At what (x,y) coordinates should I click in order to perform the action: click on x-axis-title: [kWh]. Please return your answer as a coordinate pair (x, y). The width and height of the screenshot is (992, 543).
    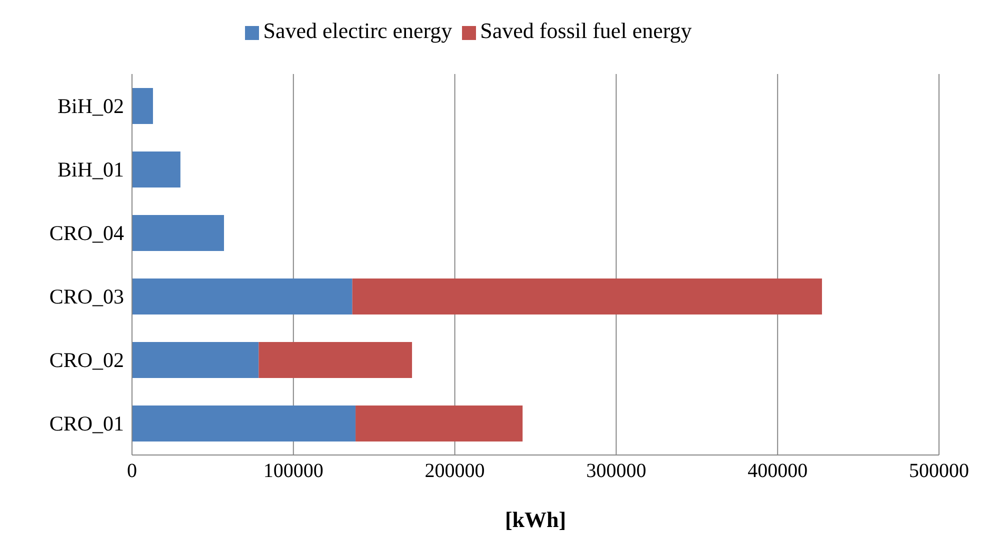
    Looking at the image, I should click on (535, 519).